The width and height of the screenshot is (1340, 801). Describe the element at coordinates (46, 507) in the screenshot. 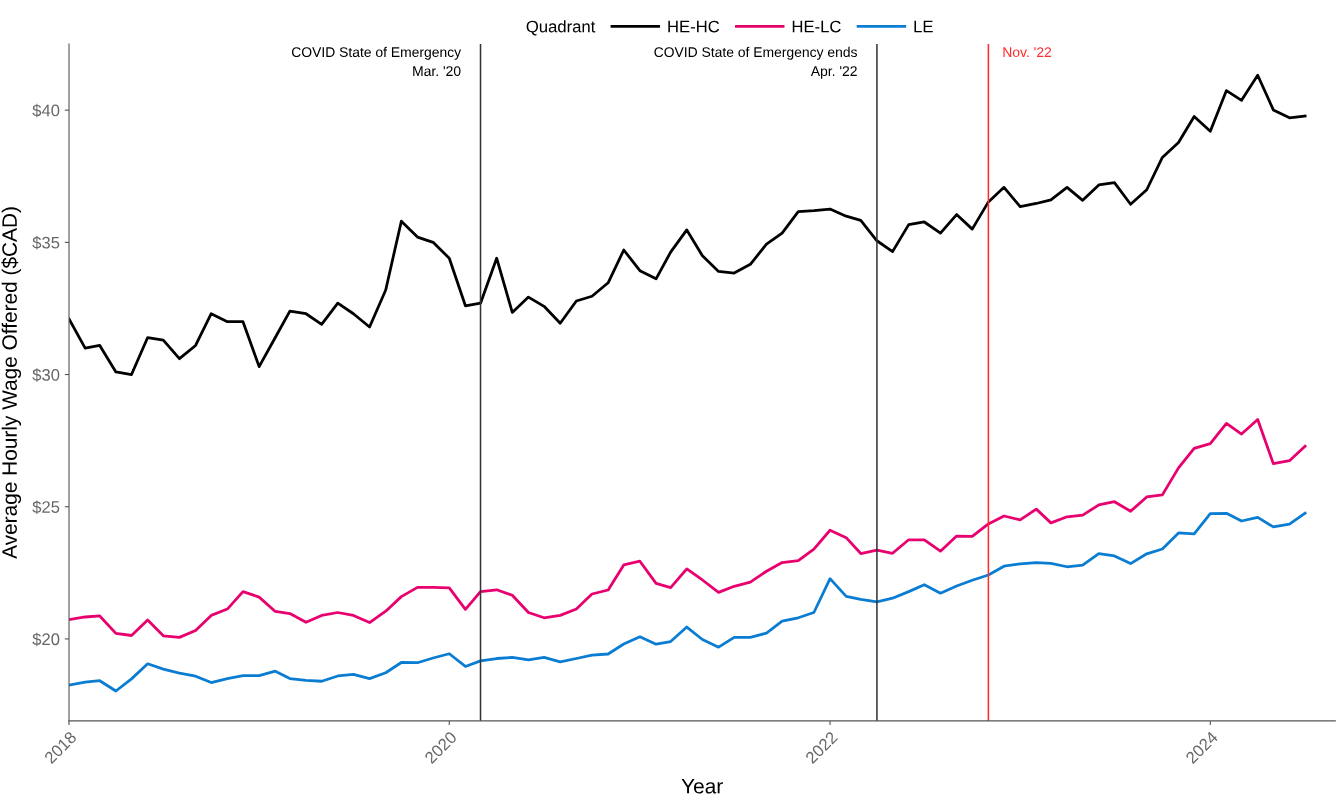

I see `y-tick-label: $25` at that location.